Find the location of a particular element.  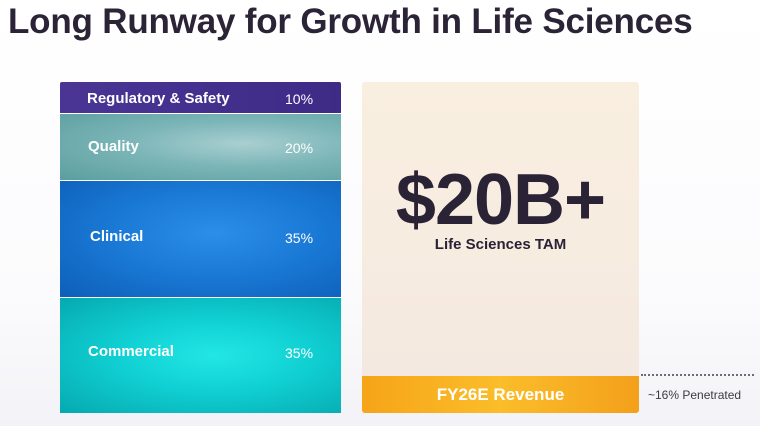

segment-quality: Quality 20% is located at coordinates (200, 147).